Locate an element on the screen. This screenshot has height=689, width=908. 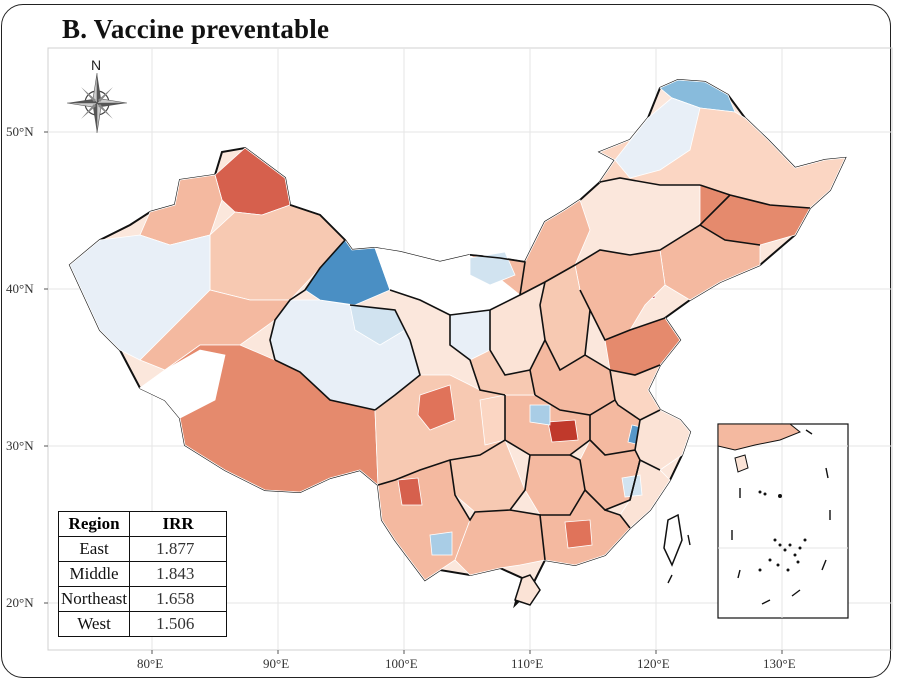
y-tick-label-30n: 30°N is located at coordinates (20, 445).